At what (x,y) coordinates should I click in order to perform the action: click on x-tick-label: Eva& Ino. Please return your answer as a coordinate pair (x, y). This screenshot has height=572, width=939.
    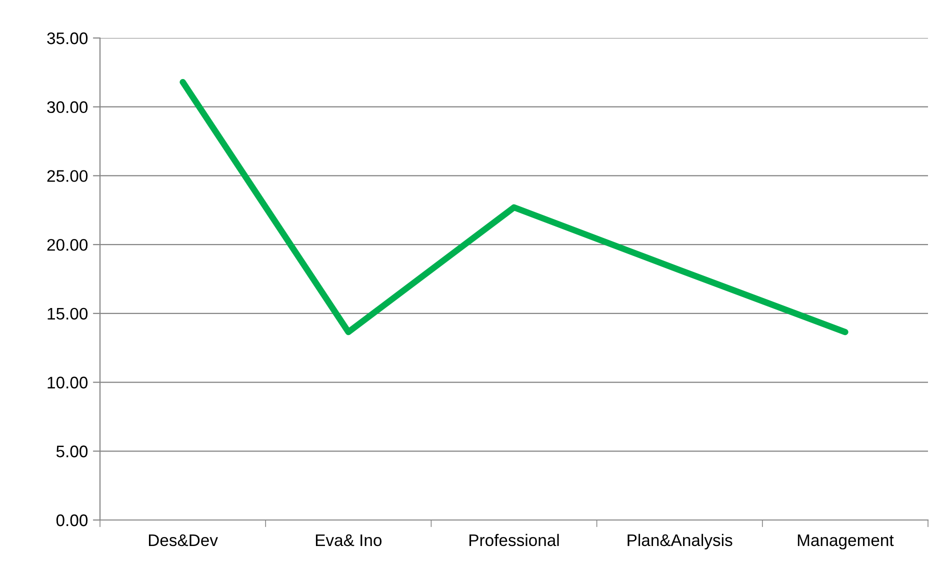
    Looking at the image, I should click on (349, 540).